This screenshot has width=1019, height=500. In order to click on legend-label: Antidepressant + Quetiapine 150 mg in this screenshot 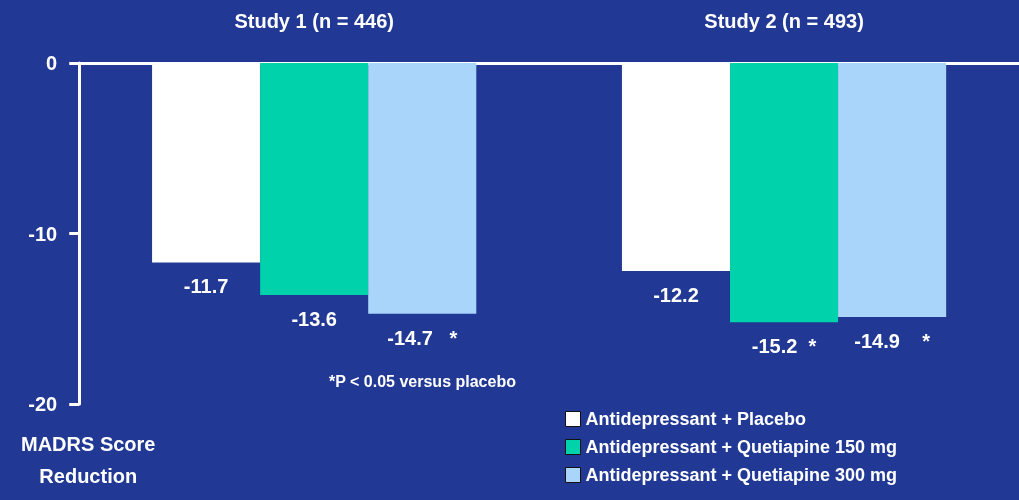, I will do `click(741, 447)`.